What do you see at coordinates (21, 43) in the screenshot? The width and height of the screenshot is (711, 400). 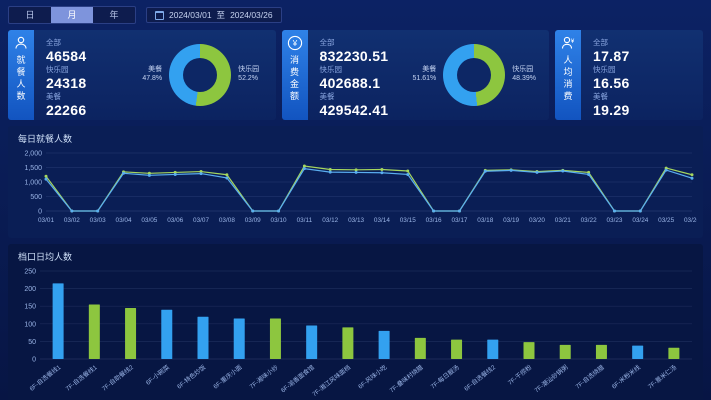 I see `person-icon` at bounding box center [21, 43].